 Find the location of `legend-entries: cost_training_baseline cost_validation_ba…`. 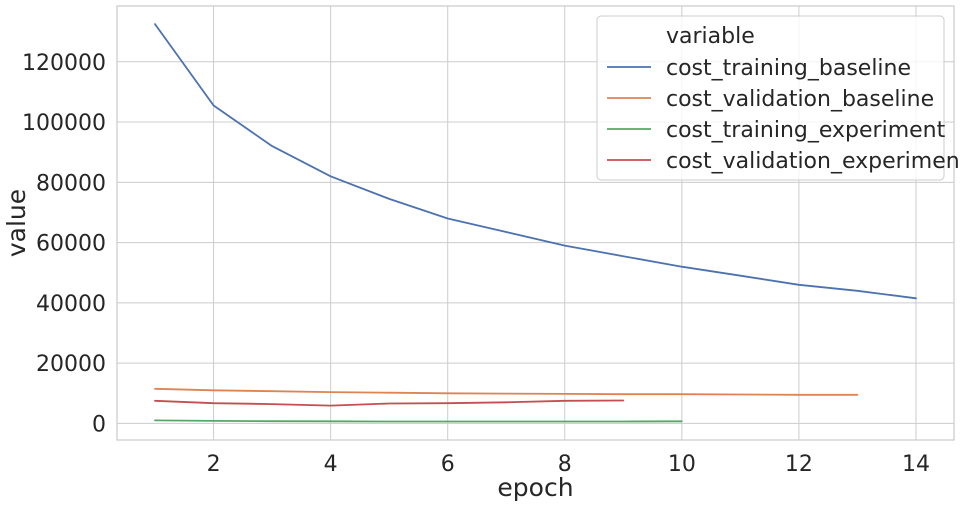

legend-entries: cost_training_baseline cost_validation_ba… is located at coordinates (783, 115).